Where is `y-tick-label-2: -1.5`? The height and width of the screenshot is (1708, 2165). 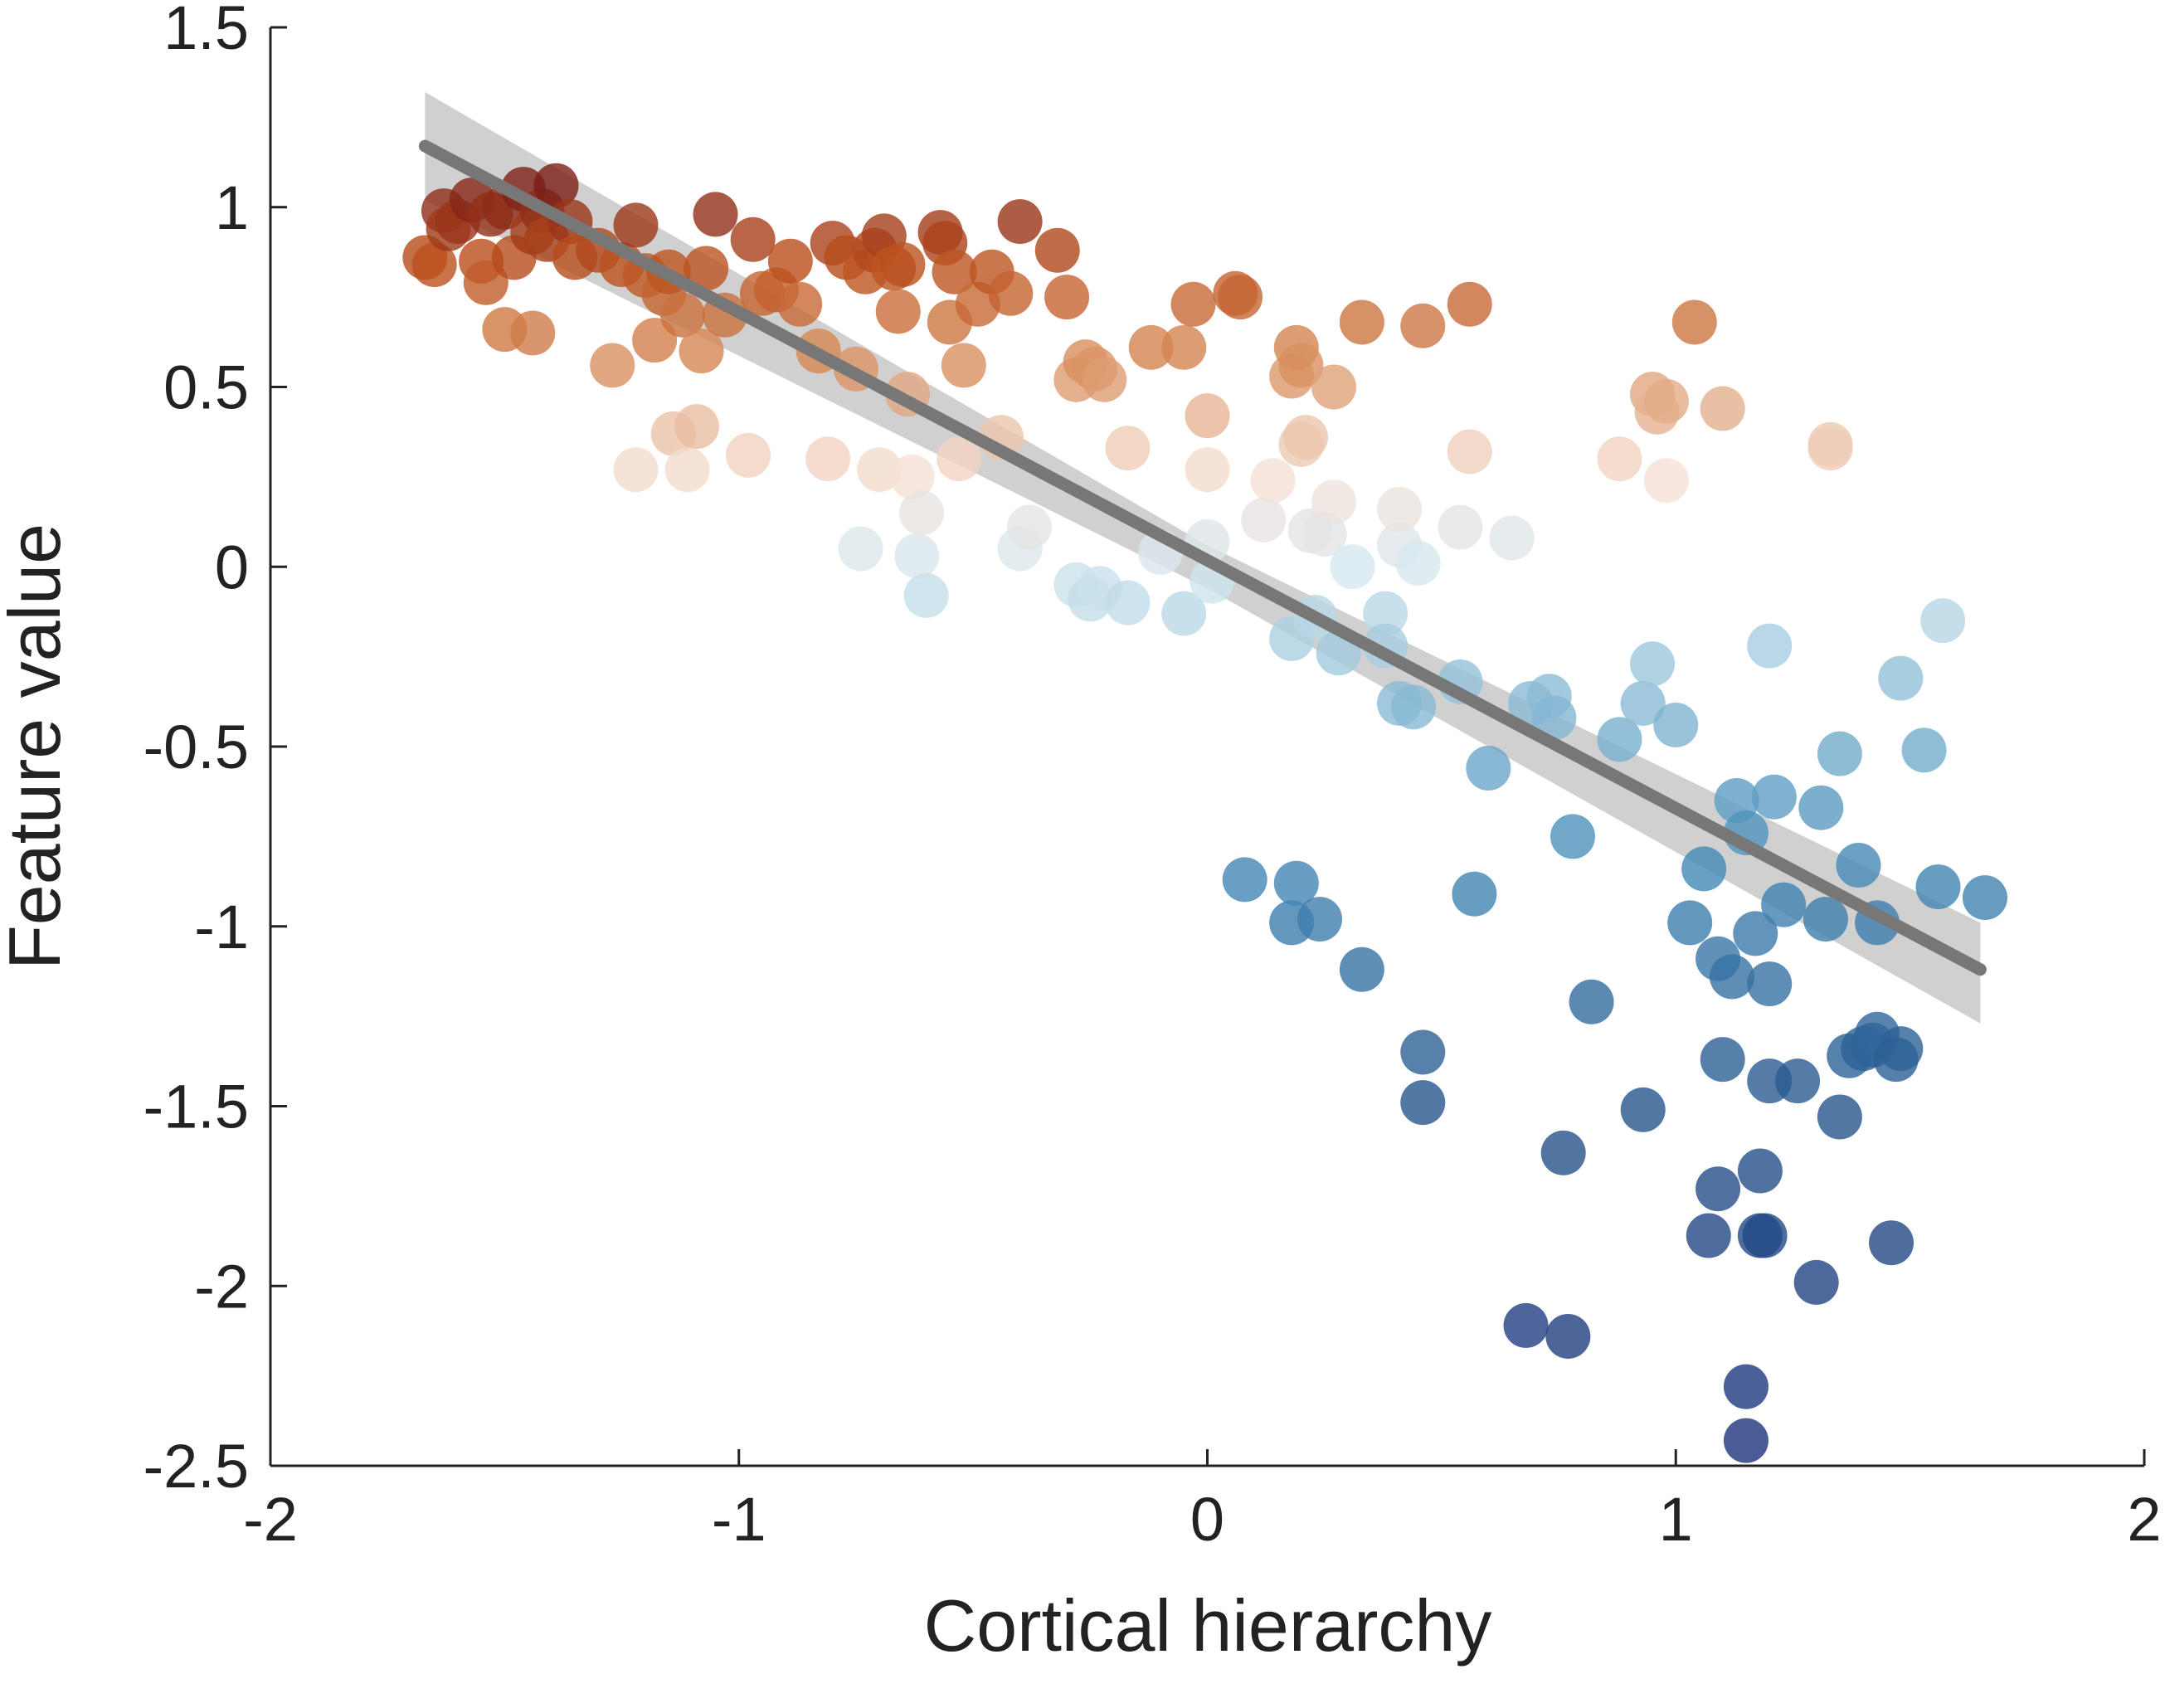 y-tick-label-2: -1.5 is located at coordinates (196, 1107).